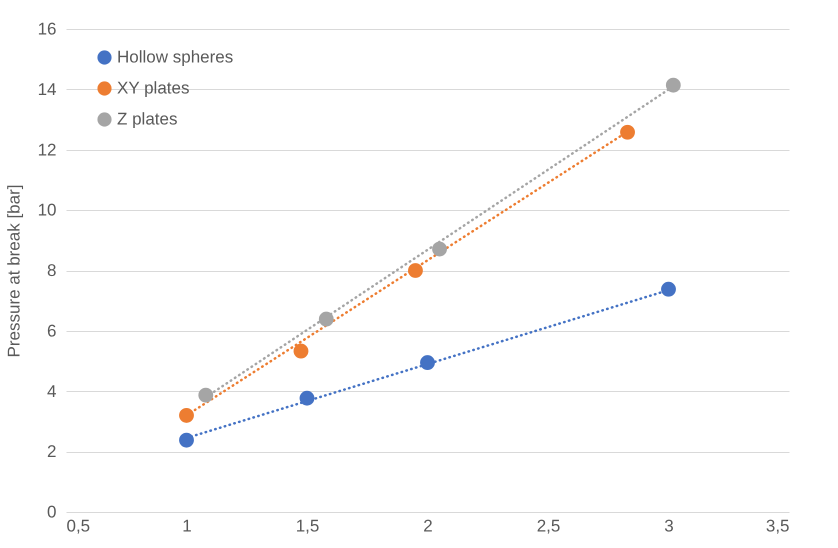 This screenshot has height=548, width=838. What do you see at coordinates (308, 526) in the screenshot?
I see `x-tick-label: 1,5` at bounding box center [308, 526].